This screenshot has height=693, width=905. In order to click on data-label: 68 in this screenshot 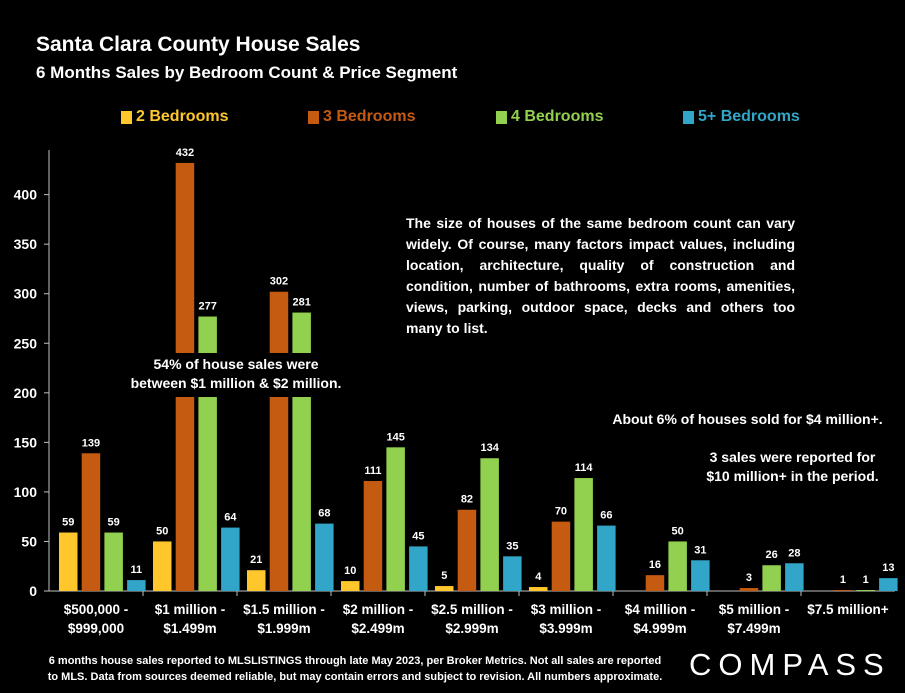, I will do `click(324, 514)`.